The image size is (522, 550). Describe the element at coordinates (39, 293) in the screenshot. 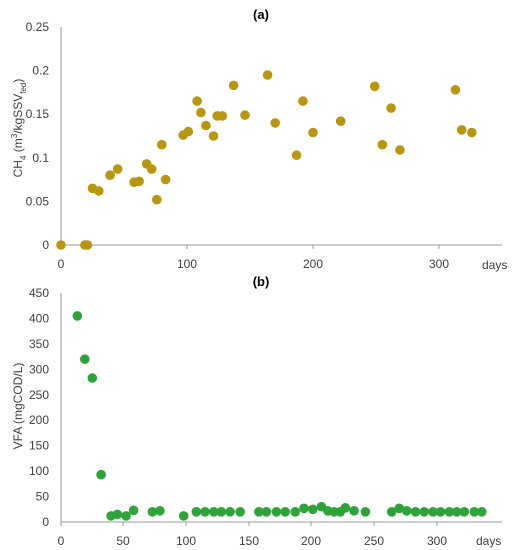

I see `panel-b-y-tick-label: 450` at that location.